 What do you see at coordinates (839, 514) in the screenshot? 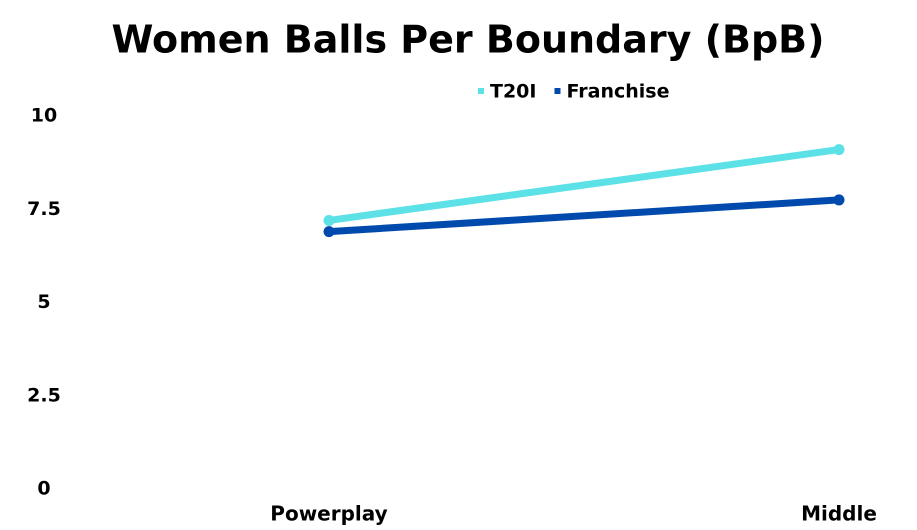
I see `x-tick-label: Middle` at bounding box center [839, 514].